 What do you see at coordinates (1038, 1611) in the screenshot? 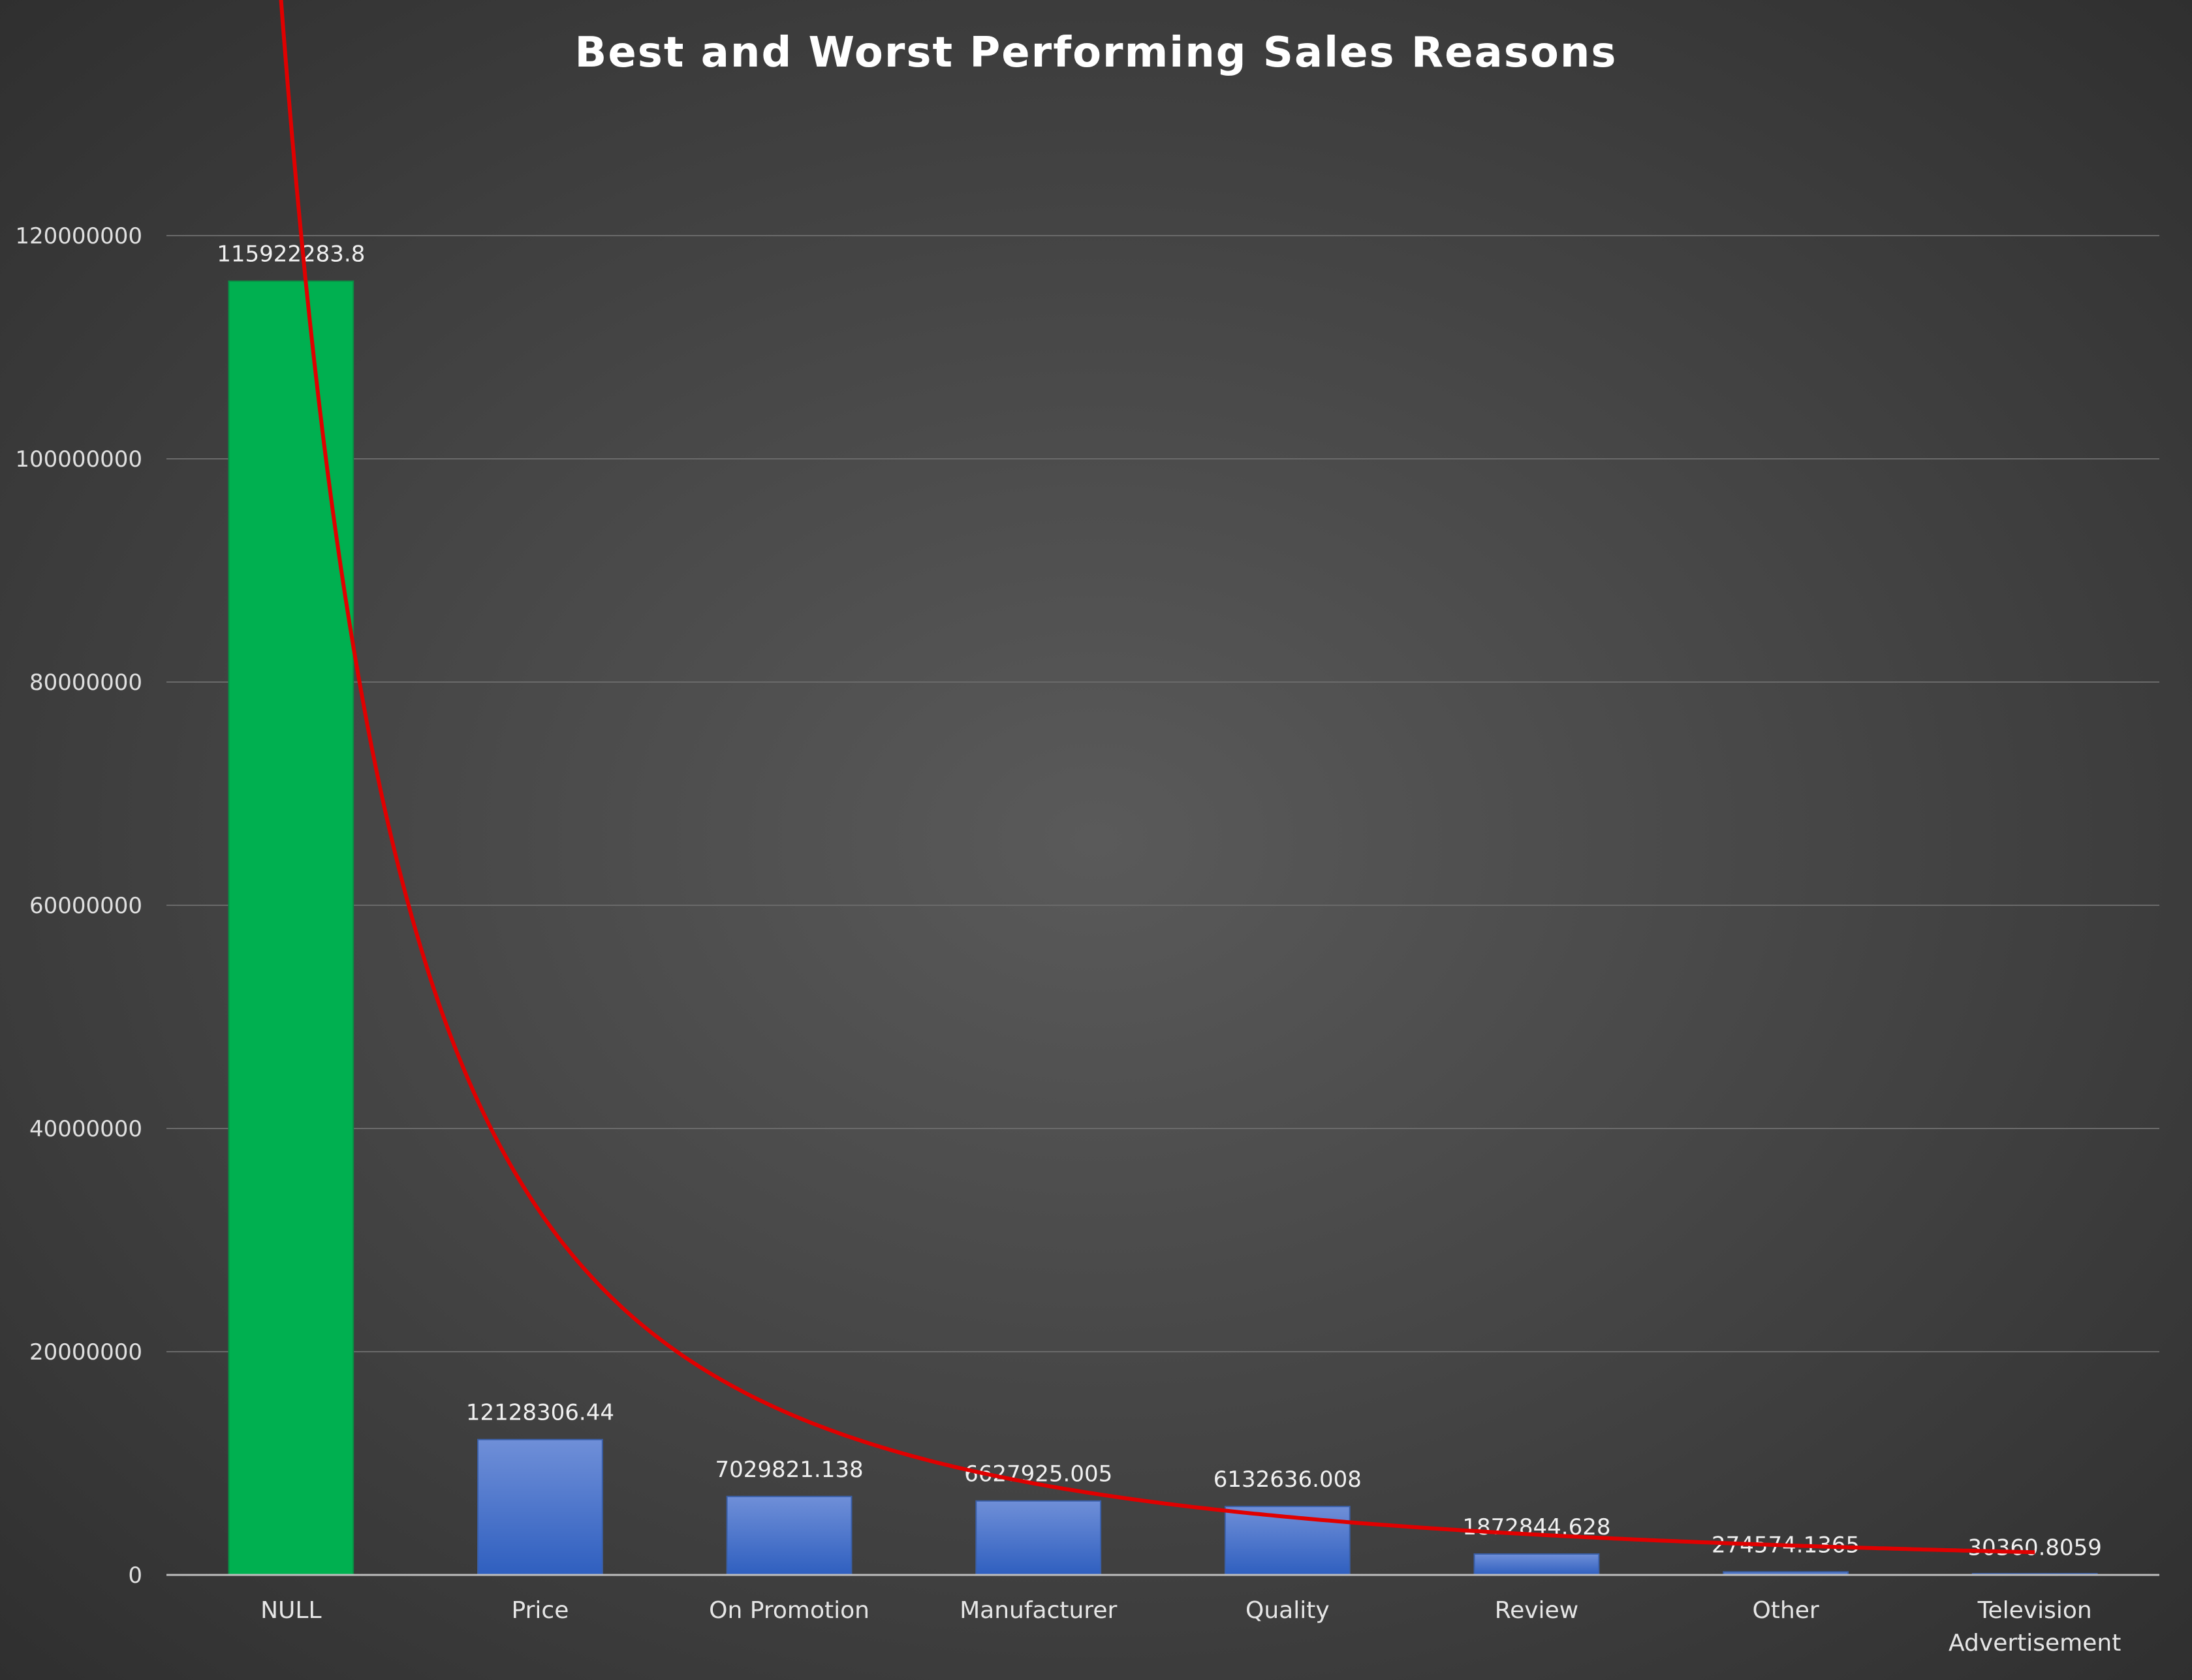
I see `x-tick-label: Manufacturer` at bounding box center [1038, 1611].